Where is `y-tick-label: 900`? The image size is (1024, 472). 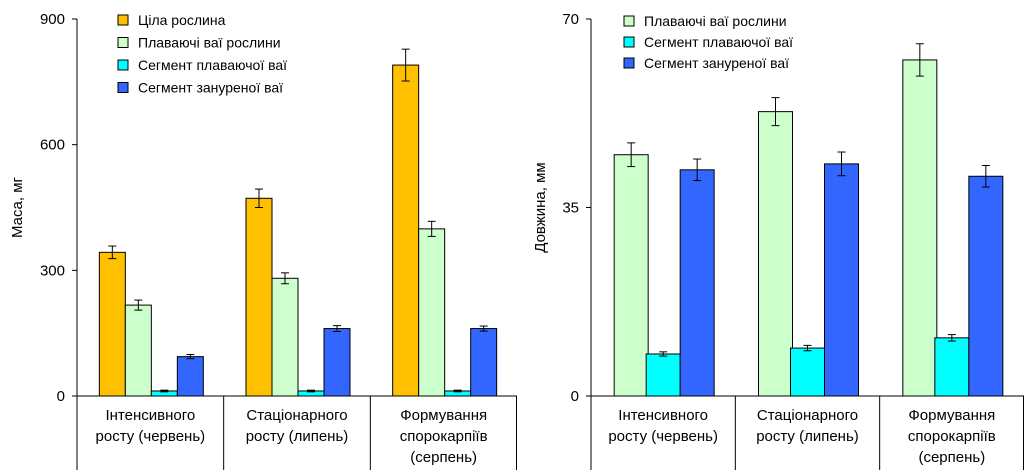 y-tick-label: 900 is located at coordinates (52, 19).